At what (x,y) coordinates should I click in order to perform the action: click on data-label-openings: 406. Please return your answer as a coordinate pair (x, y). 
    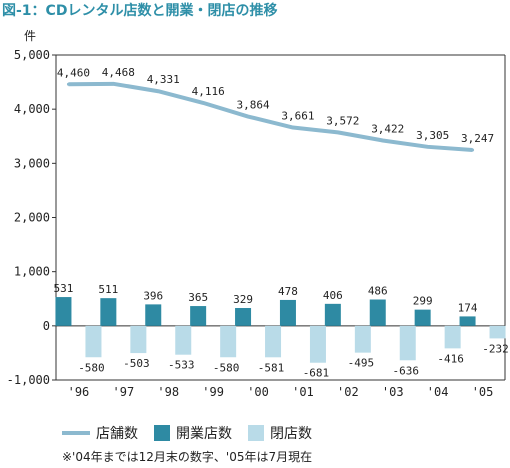
    Looking at the image, I should click on (333, 295).